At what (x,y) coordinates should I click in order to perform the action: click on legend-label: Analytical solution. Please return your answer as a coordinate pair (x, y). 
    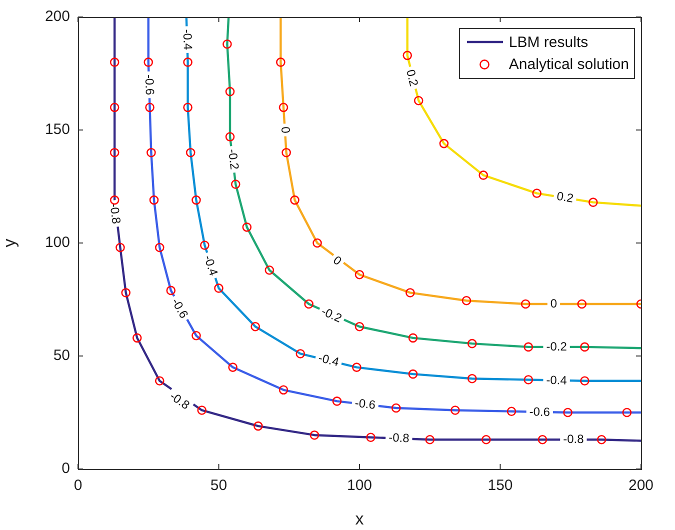
    Looking at the image, I should click on (568, 64).